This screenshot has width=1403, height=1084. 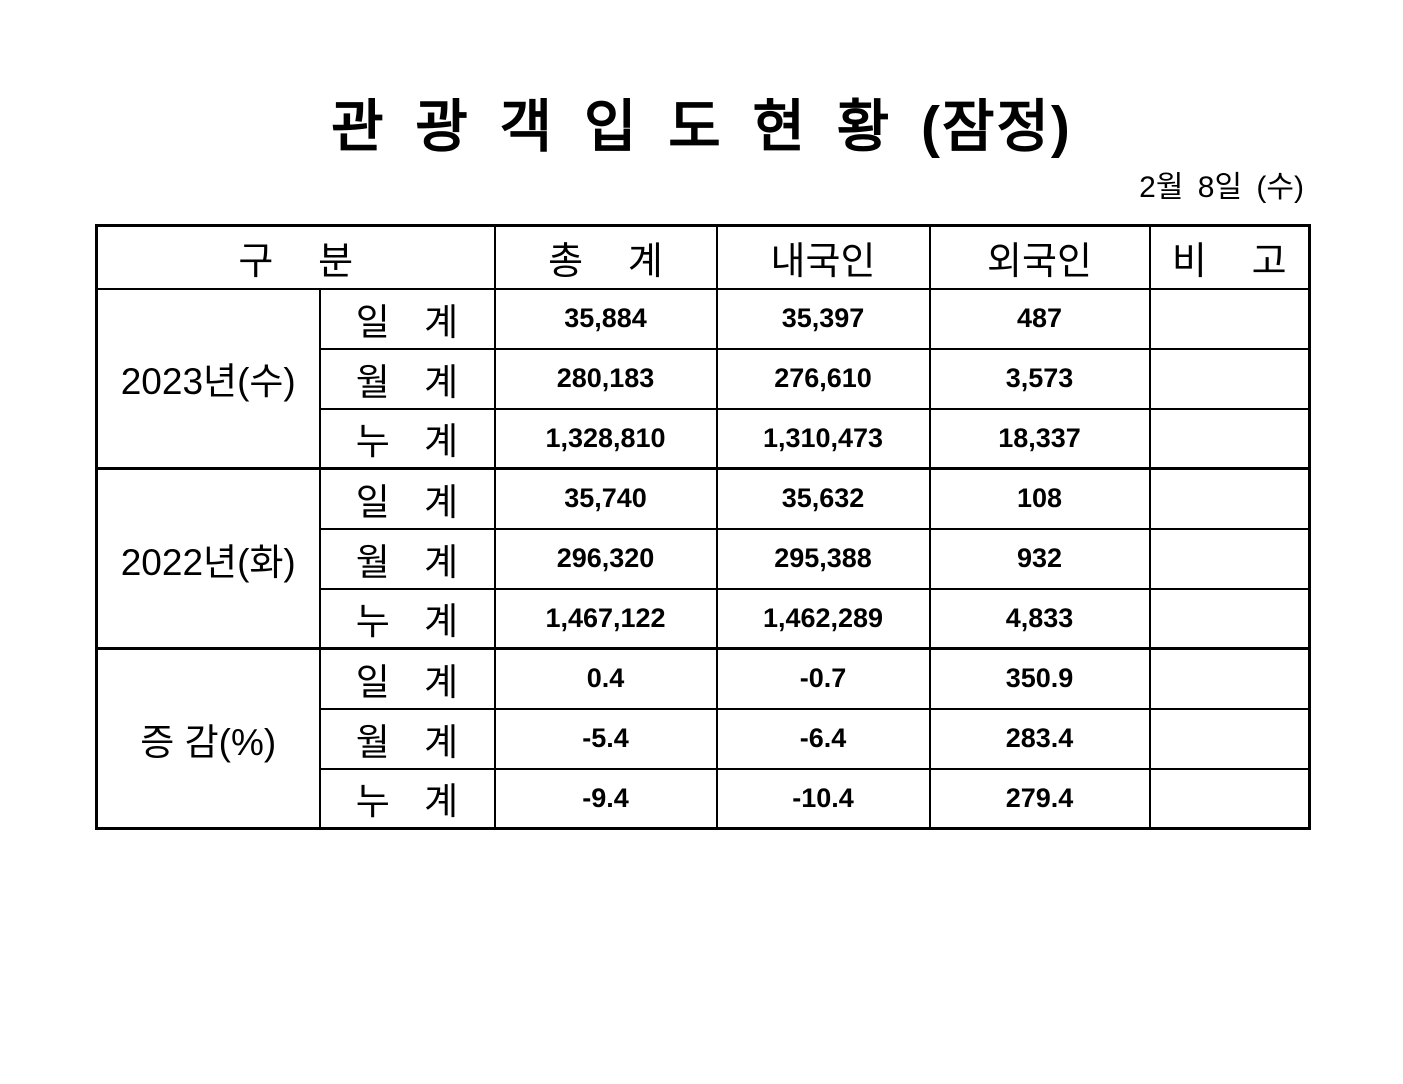 What do you see at coordinates (605, 738) in the screenshot?
I see `cell-total: -5.4` at bounding box center [605, 738].